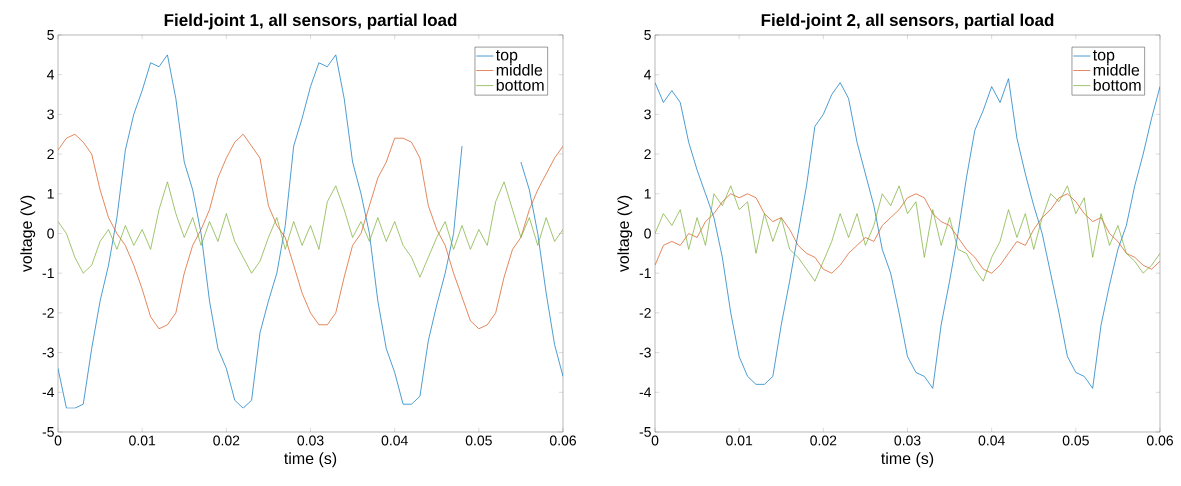 This screenshot has height=486, width=1181. What do you see at coordinates (310, 21) in the screenshot?
I see `chart-title: Field-joint 1, all sensors, partial load` at bounding box center [310, 21].